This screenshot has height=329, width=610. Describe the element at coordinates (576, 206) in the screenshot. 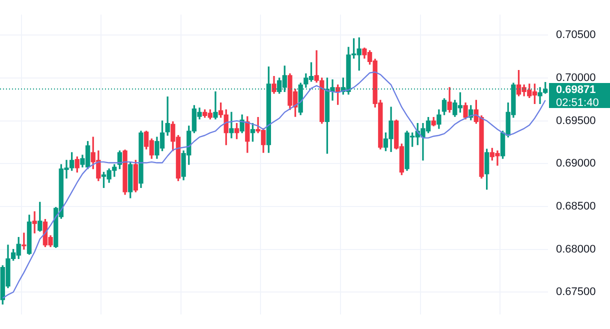

I see `y-tick-label: 0.68500` at that location.